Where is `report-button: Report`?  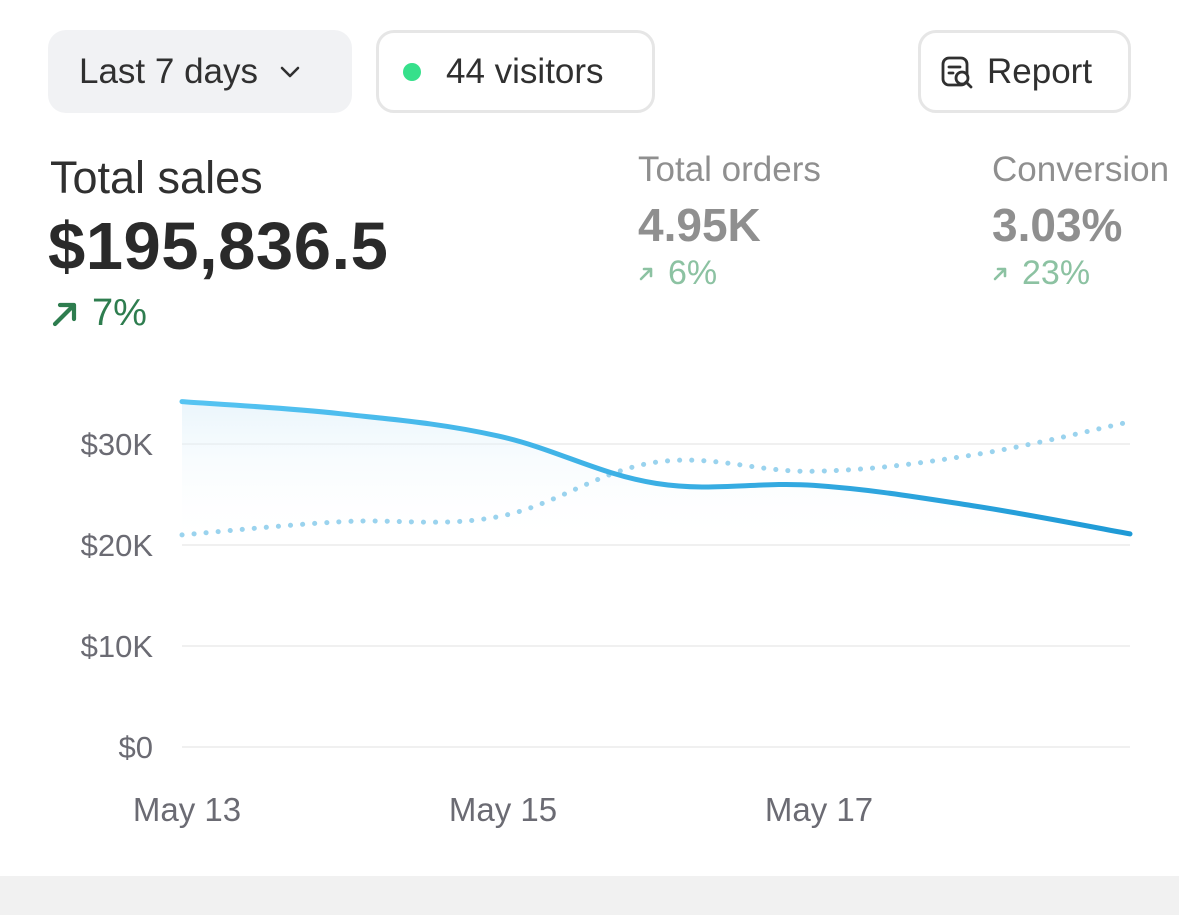
report-button: Report is located at coordinates (1024, 71).